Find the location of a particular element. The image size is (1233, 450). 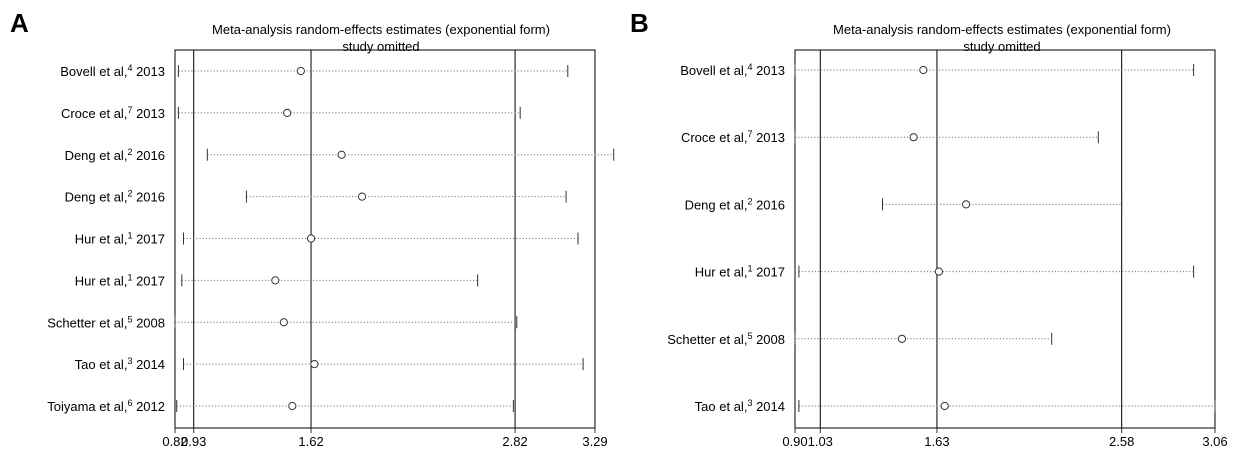

panel-a-study-7-ref: 3 is located at coordinates (129, 361).